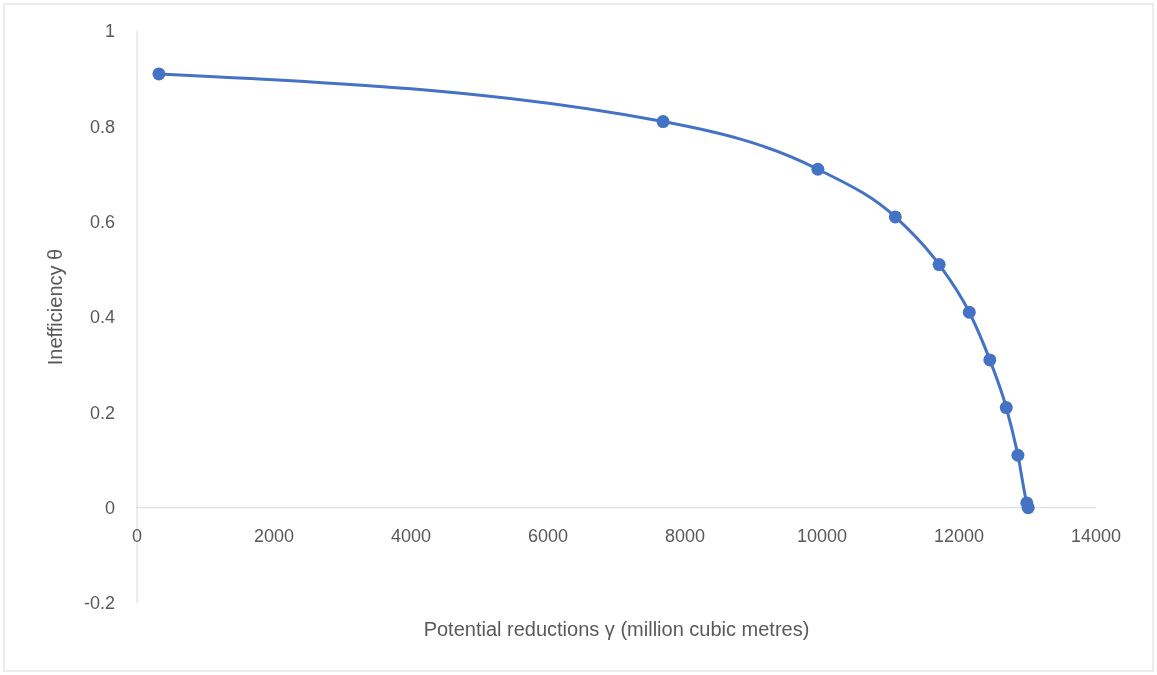 The width and height of the screenshot is (1157, 675). Describe the element at coordinates (616, 629) in the screenshot. I see `x-axis-title: Potential reductions γ (million cubic metres)` at that location.